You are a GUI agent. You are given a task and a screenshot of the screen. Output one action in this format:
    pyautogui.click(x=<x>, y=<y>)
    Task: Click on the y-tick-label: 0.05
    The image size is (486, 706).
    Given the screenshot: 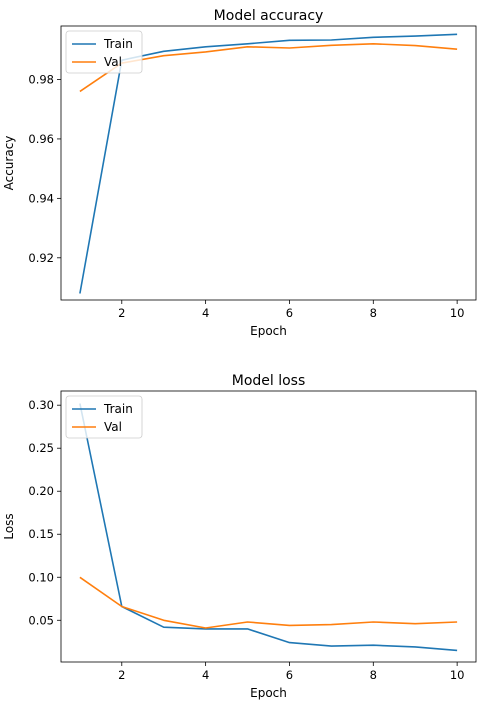 What is the action you would take?
    pyautogui.click(x=41, y=620)
    